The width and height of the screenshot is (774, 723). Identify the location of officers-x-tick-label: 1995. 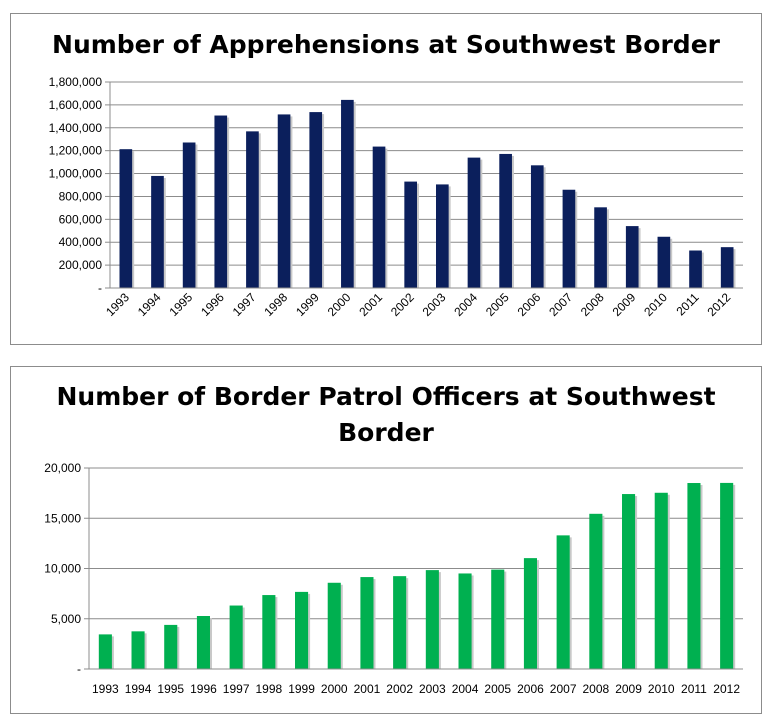
(170, 689).